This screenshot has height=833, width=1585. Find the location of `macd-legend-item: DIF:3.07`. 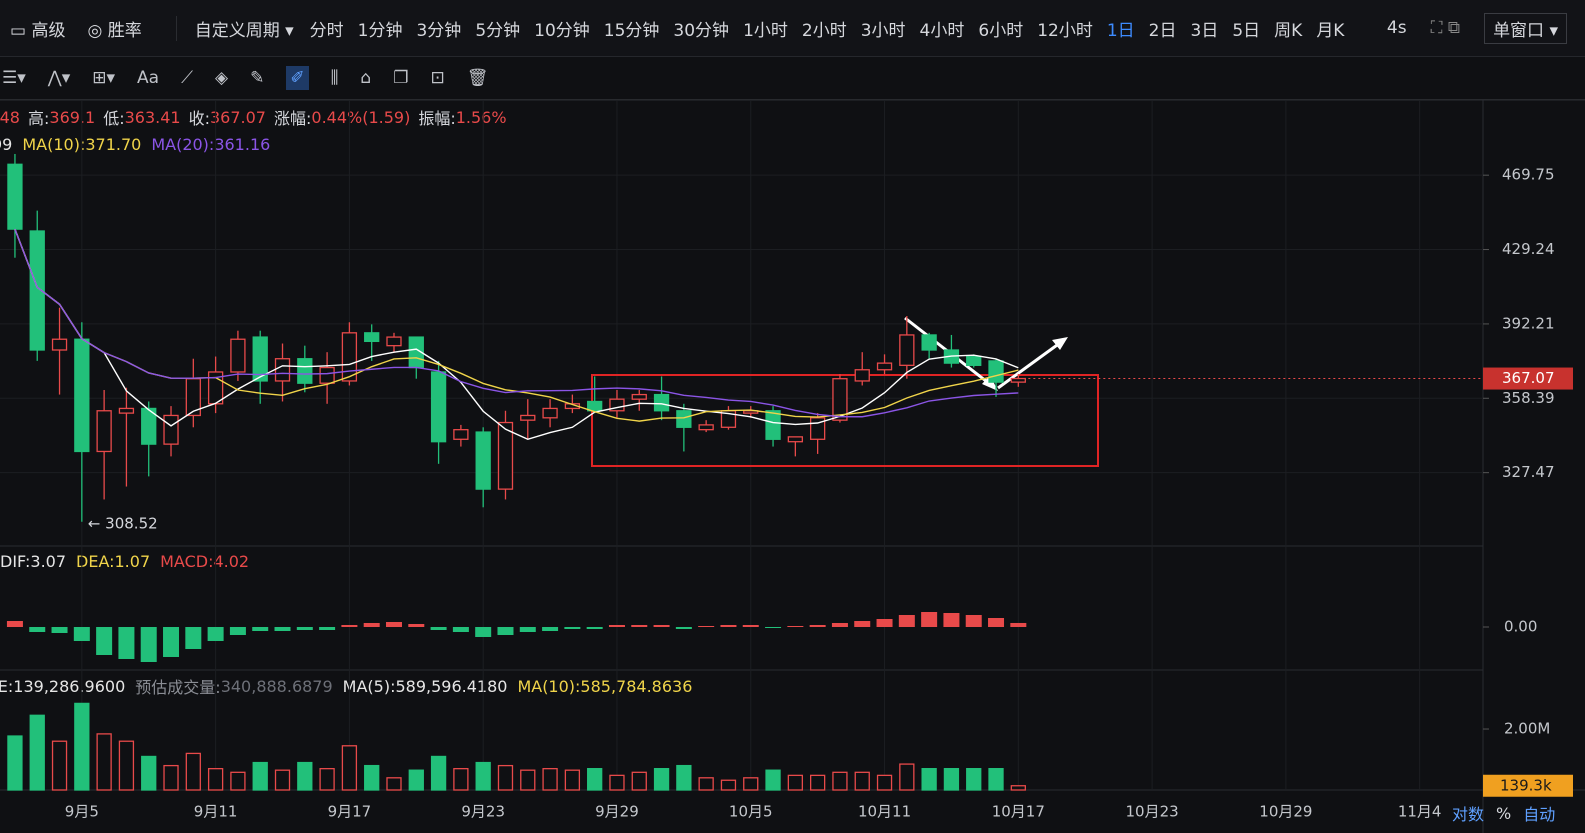

macd-legend-item: DIF:3.07 is located at coordinates (33, 561).